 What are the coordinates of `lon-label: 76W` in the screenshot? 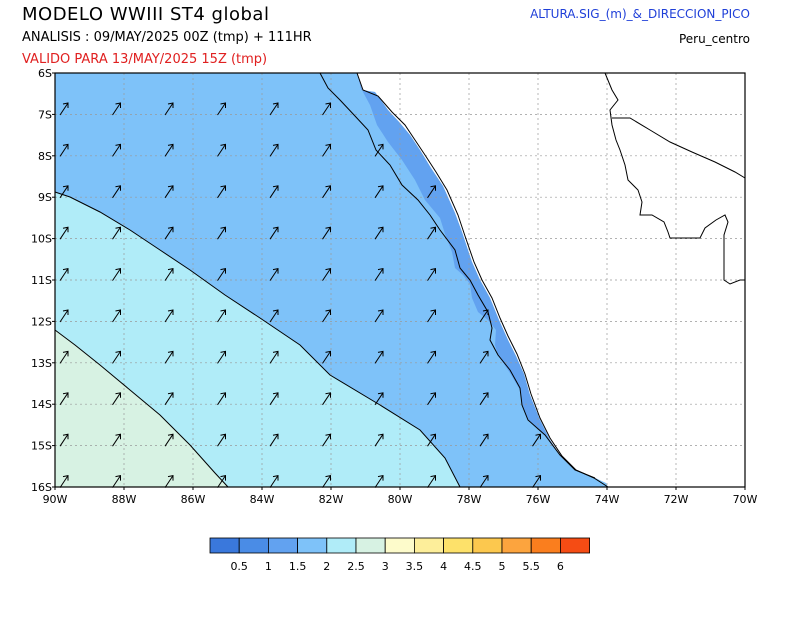 It's located at (538, 499).